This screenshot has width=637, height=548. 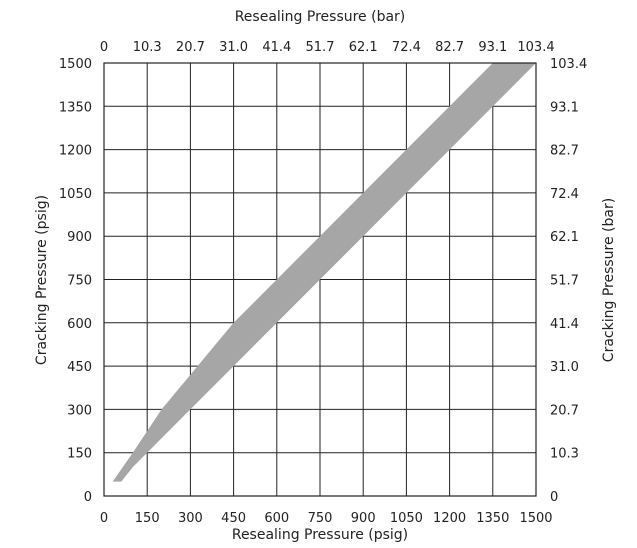 I want to click on x-tick-top-9: 93.1, so click(x=492, y=47).